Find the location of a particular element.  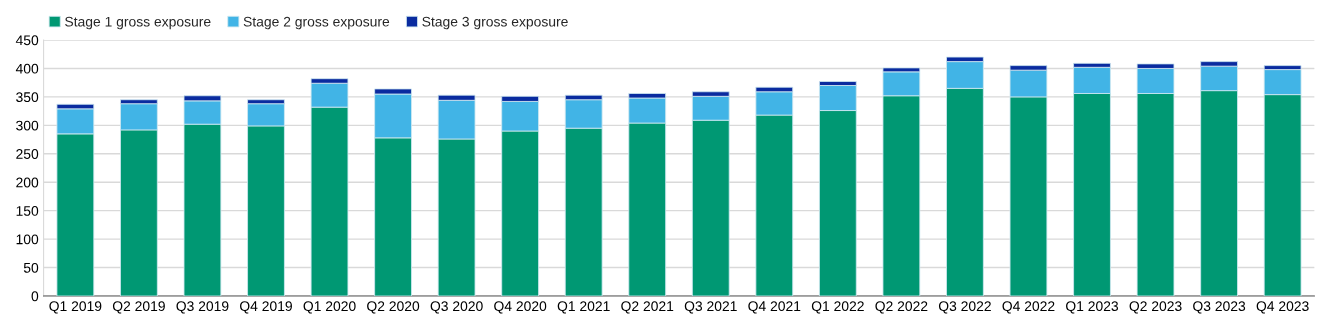

legend-label: Stage 1 gross exposure is located at coordinates (138, 23).